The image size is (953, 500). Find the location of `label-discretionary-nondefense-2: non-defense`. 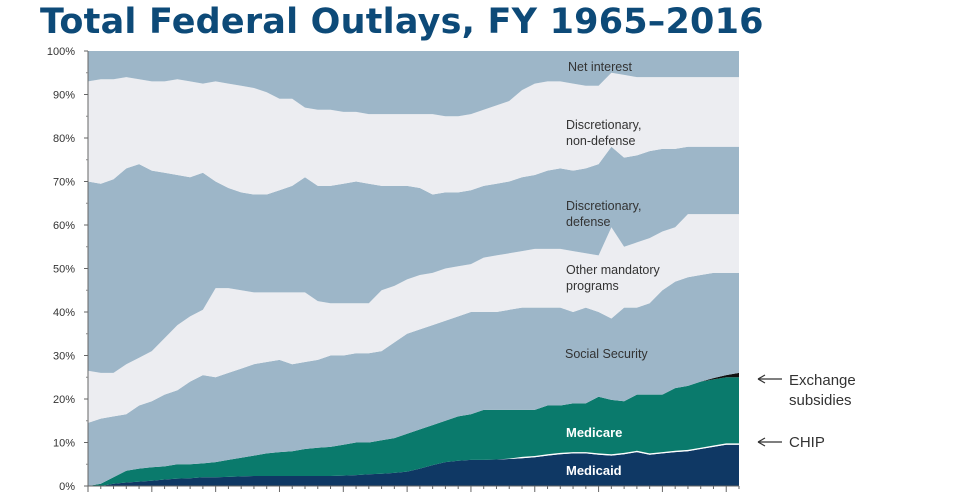

label-discretionary-nondefense-2: non-defense is located at coordinates (601, 141).